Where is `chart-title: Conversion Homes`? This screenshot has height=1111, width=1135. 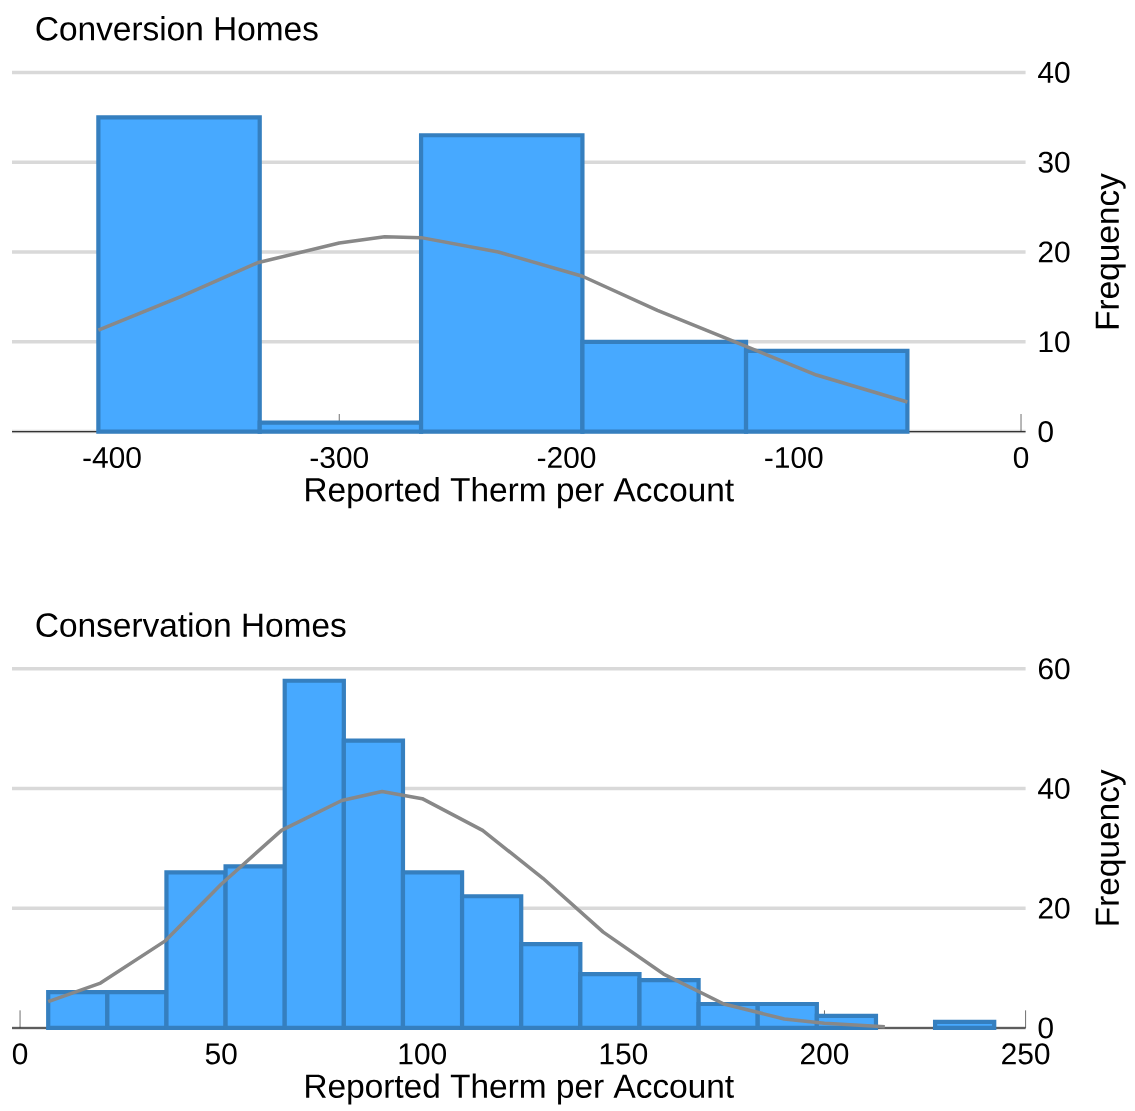 chart-title: Conversion Homes is located at coordinates (177, 28).